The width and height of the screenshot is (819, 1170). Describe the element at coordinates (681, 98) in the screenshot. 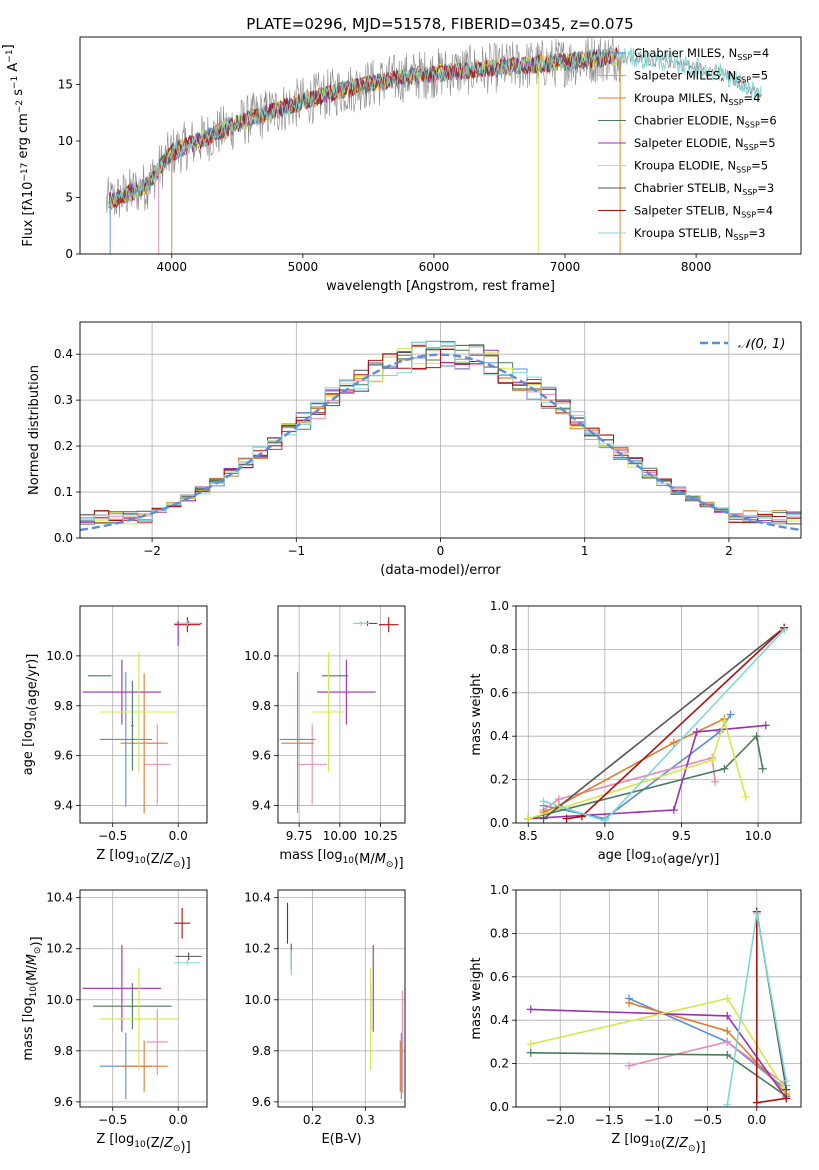

I see `legend-name: Kroupa MILES, N` at that location.